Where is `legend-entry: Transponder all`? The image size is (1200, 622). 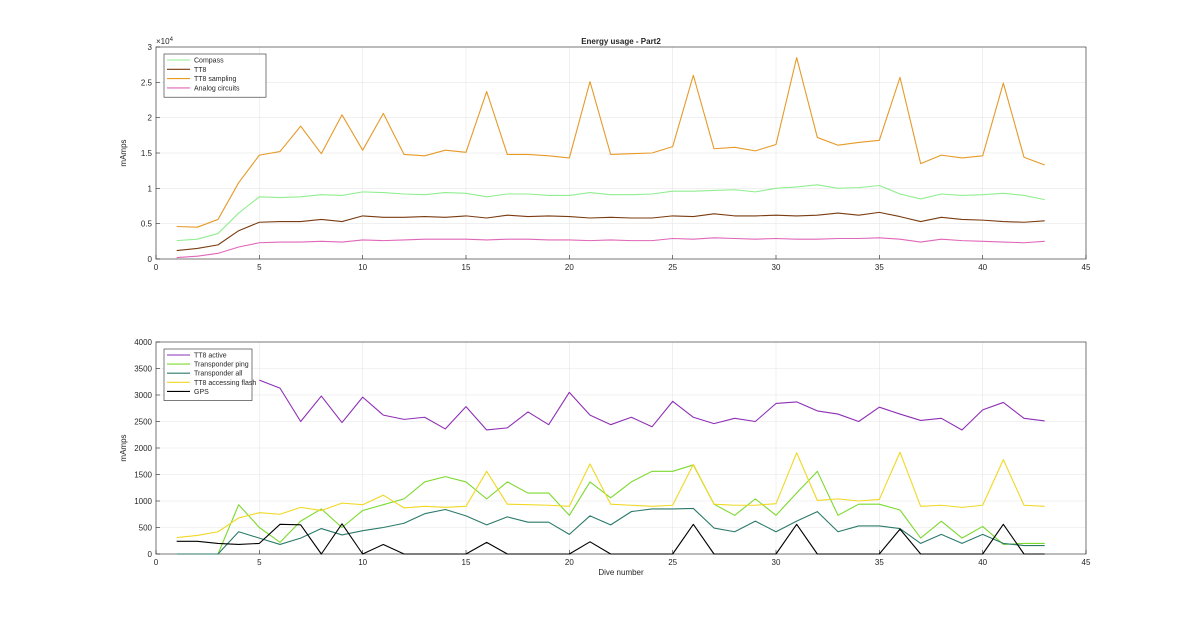
legend-entry: Transponder all is located at coordinates (218, 374).